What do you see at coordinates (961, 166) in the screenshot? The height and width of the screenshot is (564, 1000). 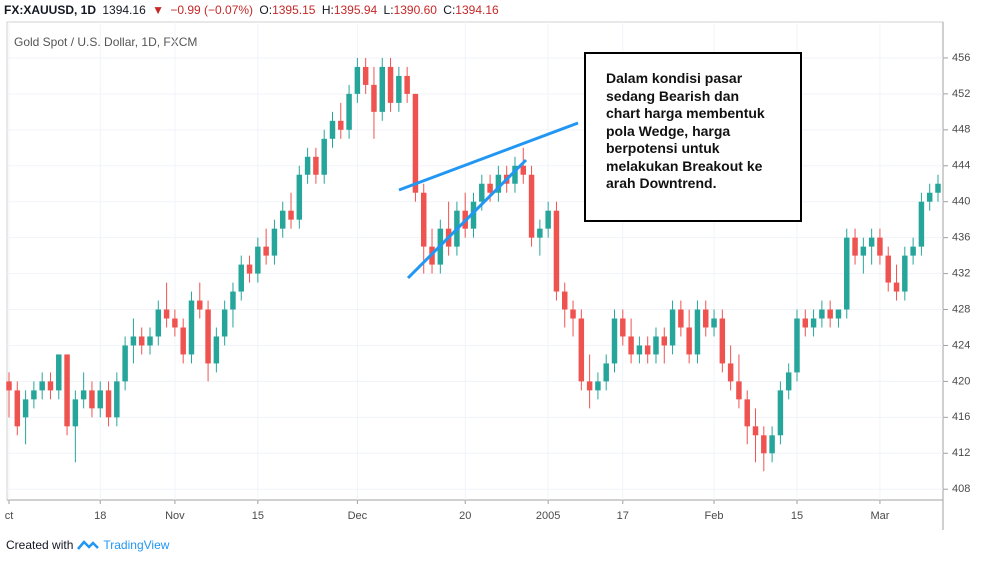 I see `y-tick-label: 444` at bounding box center [961, 166].